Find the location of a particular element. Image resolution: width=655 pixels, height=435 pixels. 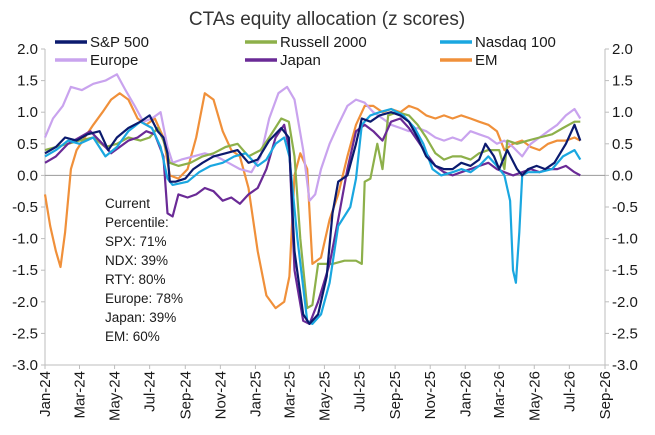

x-tick-label: Jan-25 is located at coordinates (255, 394).